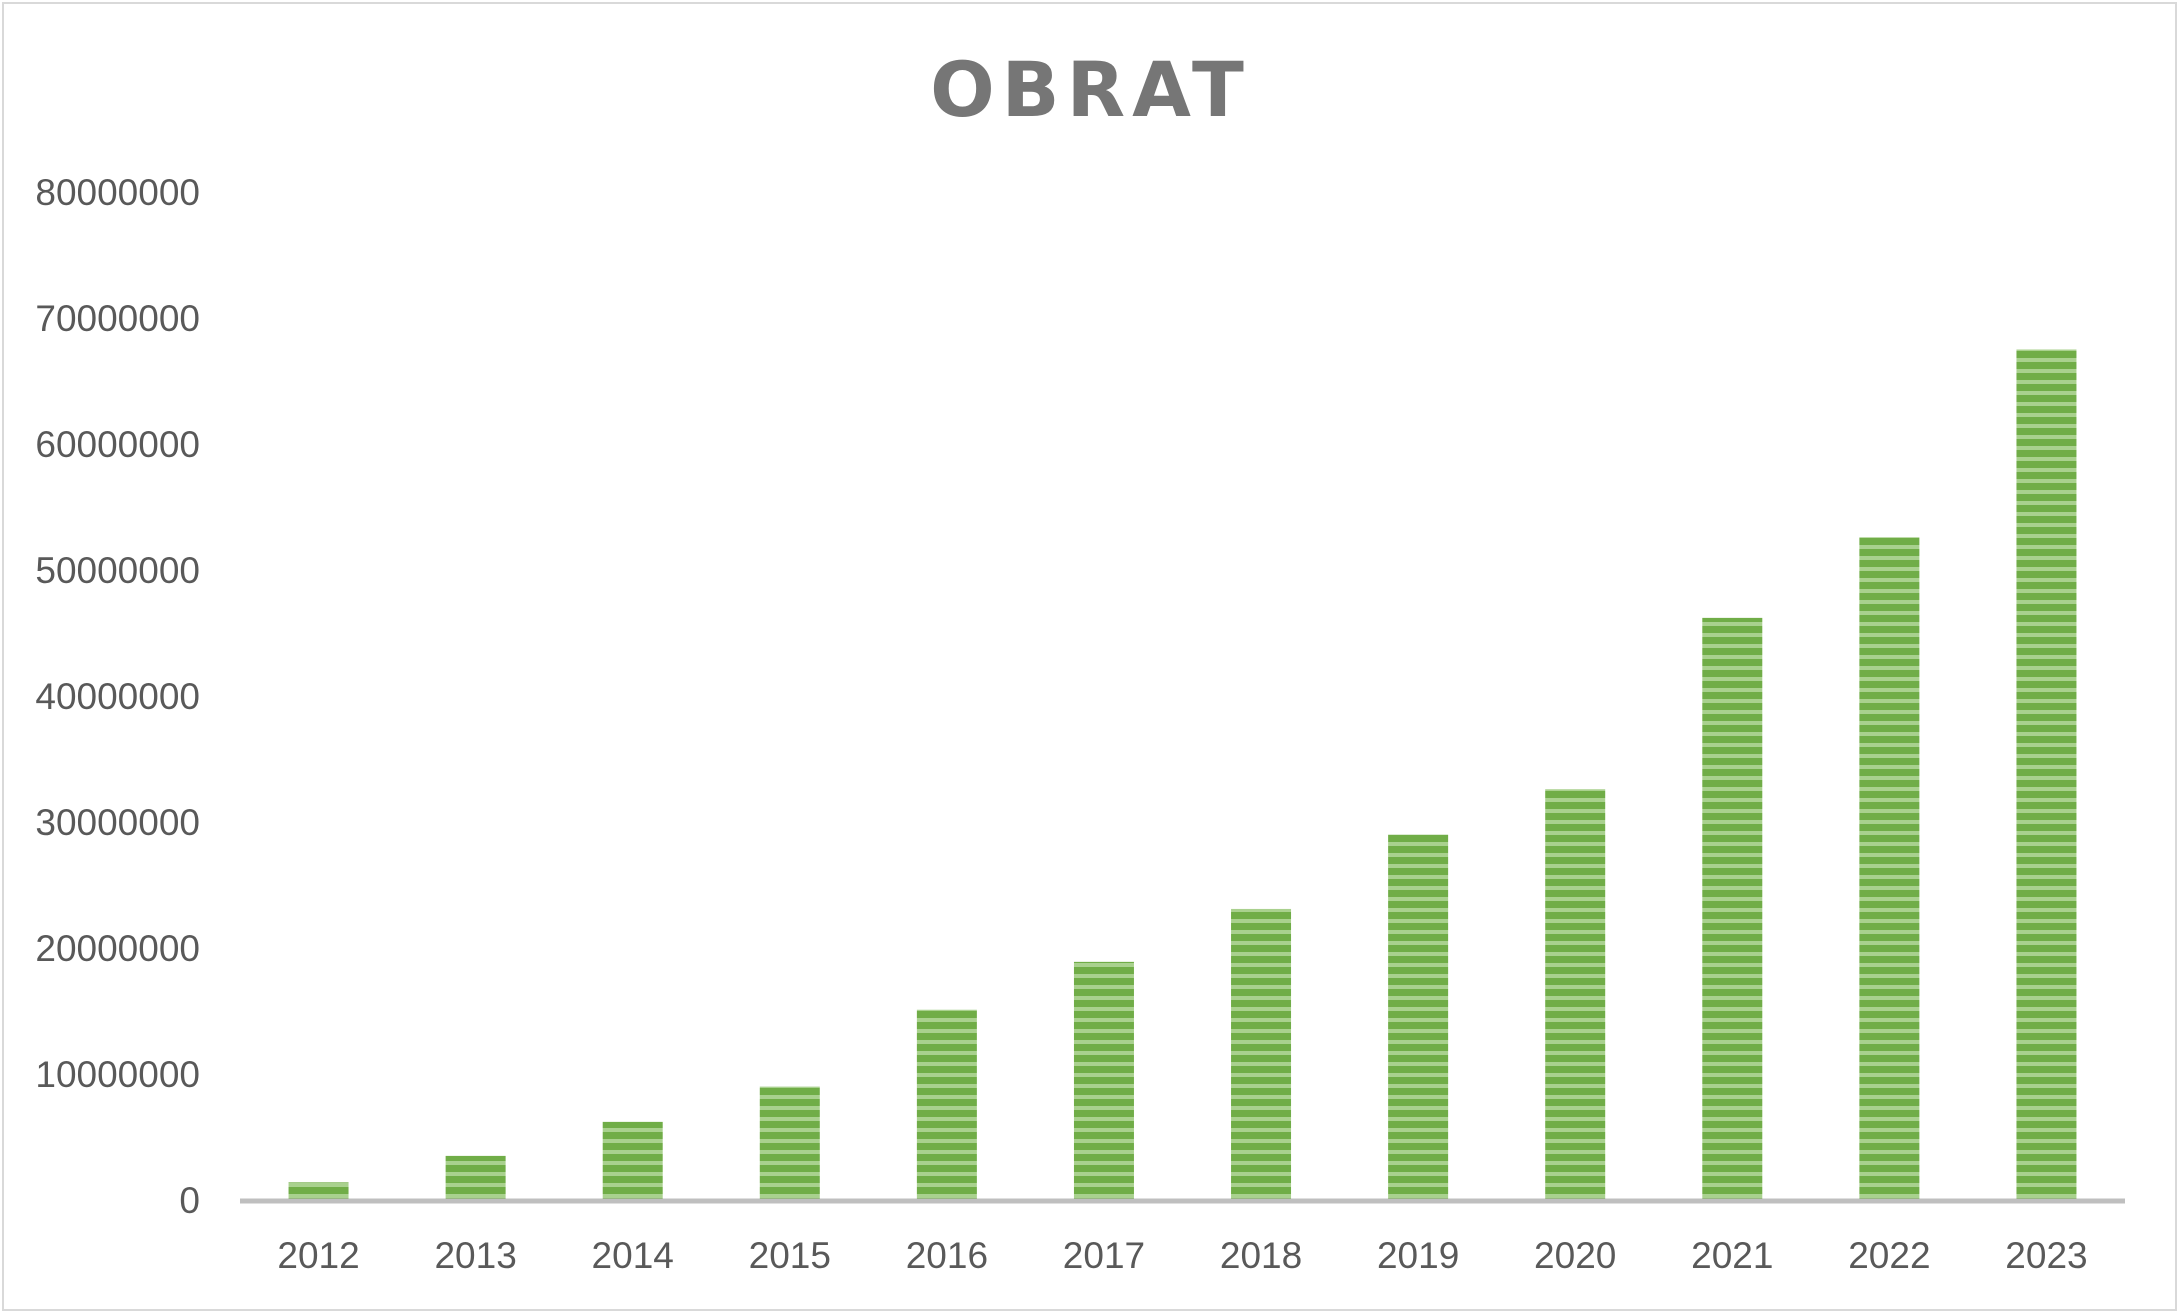 This screenshot has width=2181, height=1315. Describe the element at coordinates (117, 570) in the screenshot. I see `y-tick-label: 50000000` at that location.